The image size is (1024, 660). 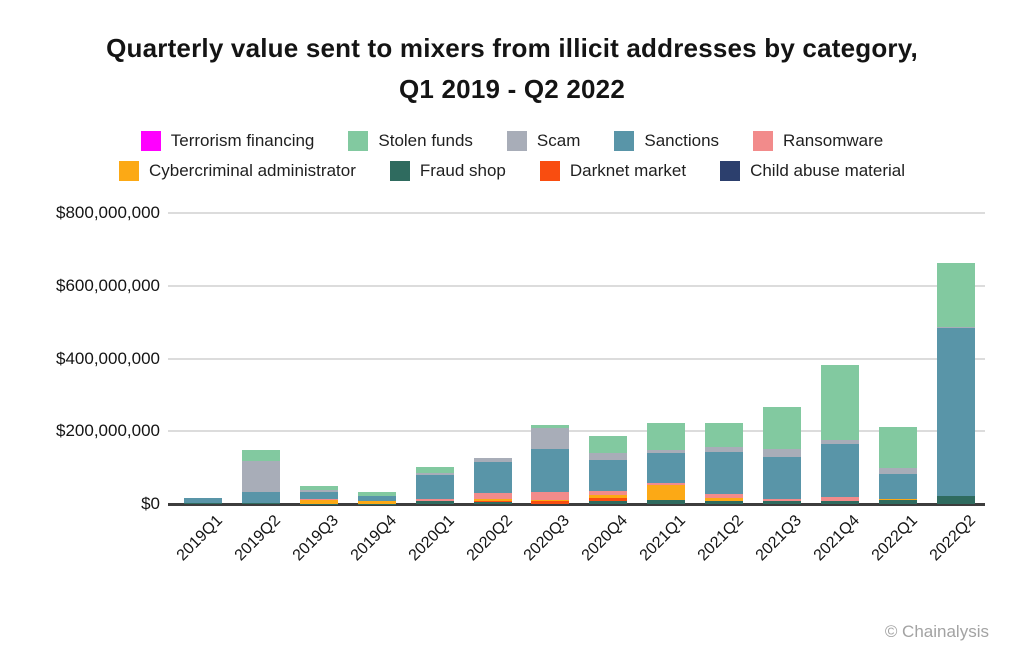 What do you see at coordinates (376, 498) in the screenshot?
I see `bar-2019q4` at bounding box center [376, 498].